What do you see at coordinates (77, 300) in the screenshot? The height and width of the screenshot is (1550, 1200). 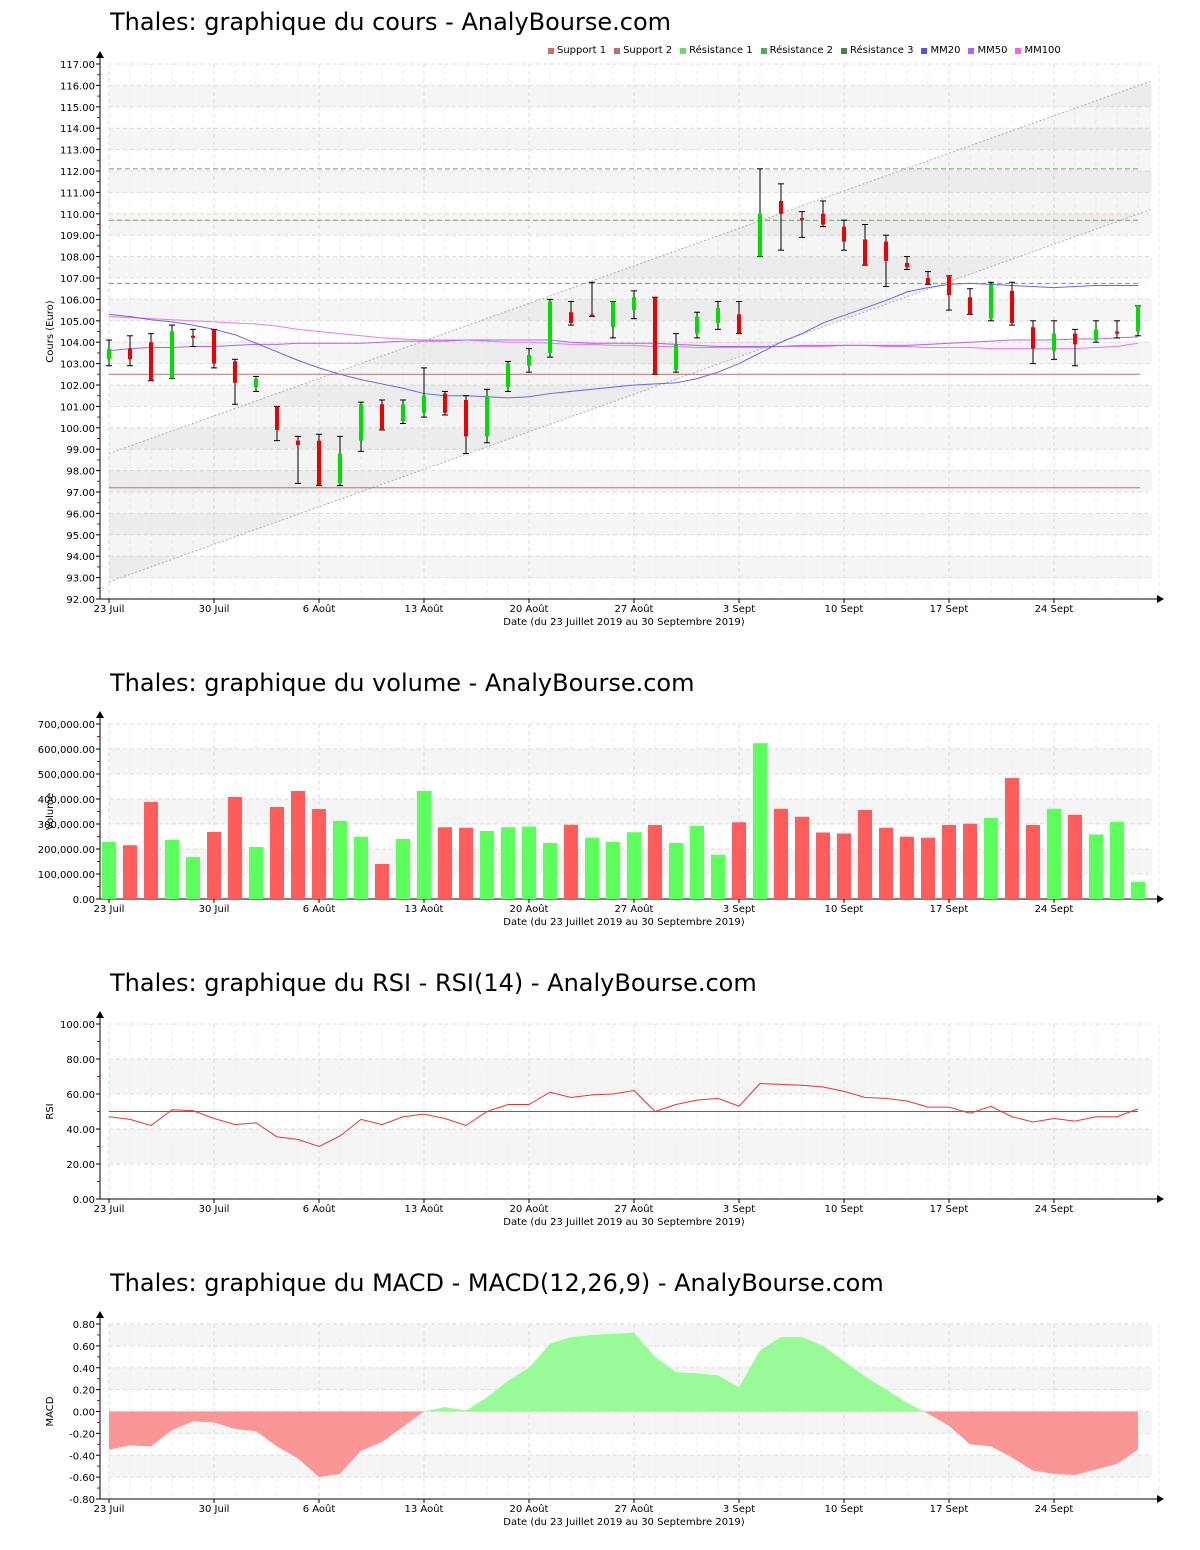 I see `y-tick-label: 106.00` at bounding box center [77, 300].